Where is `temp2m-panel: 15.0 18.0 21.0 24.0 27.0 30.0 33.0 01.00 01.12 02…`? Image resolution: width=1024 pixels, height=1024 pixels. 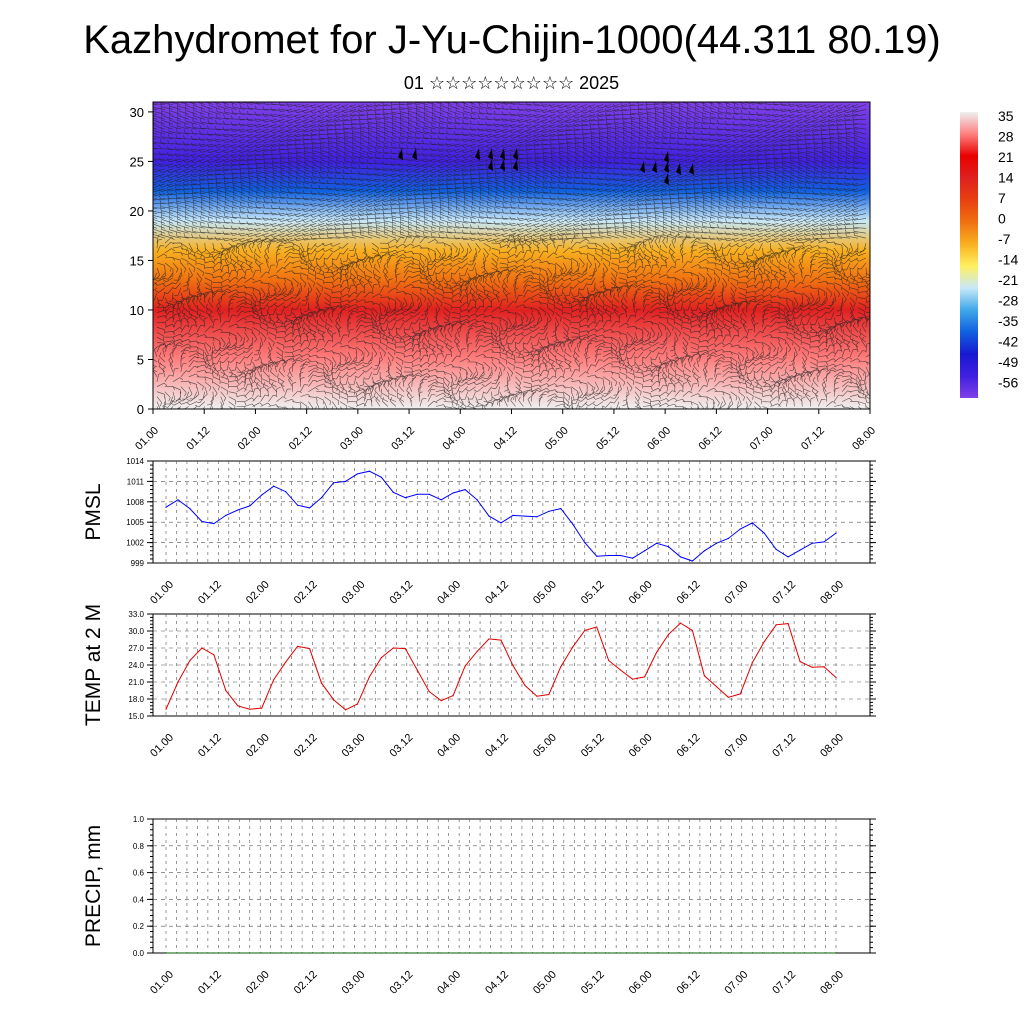
temp2m-panel: 15.0 18.0 21.0 24.0 27.0 30.0 33.0 01.00 01.12 02… is located at coordinates (479, 682).